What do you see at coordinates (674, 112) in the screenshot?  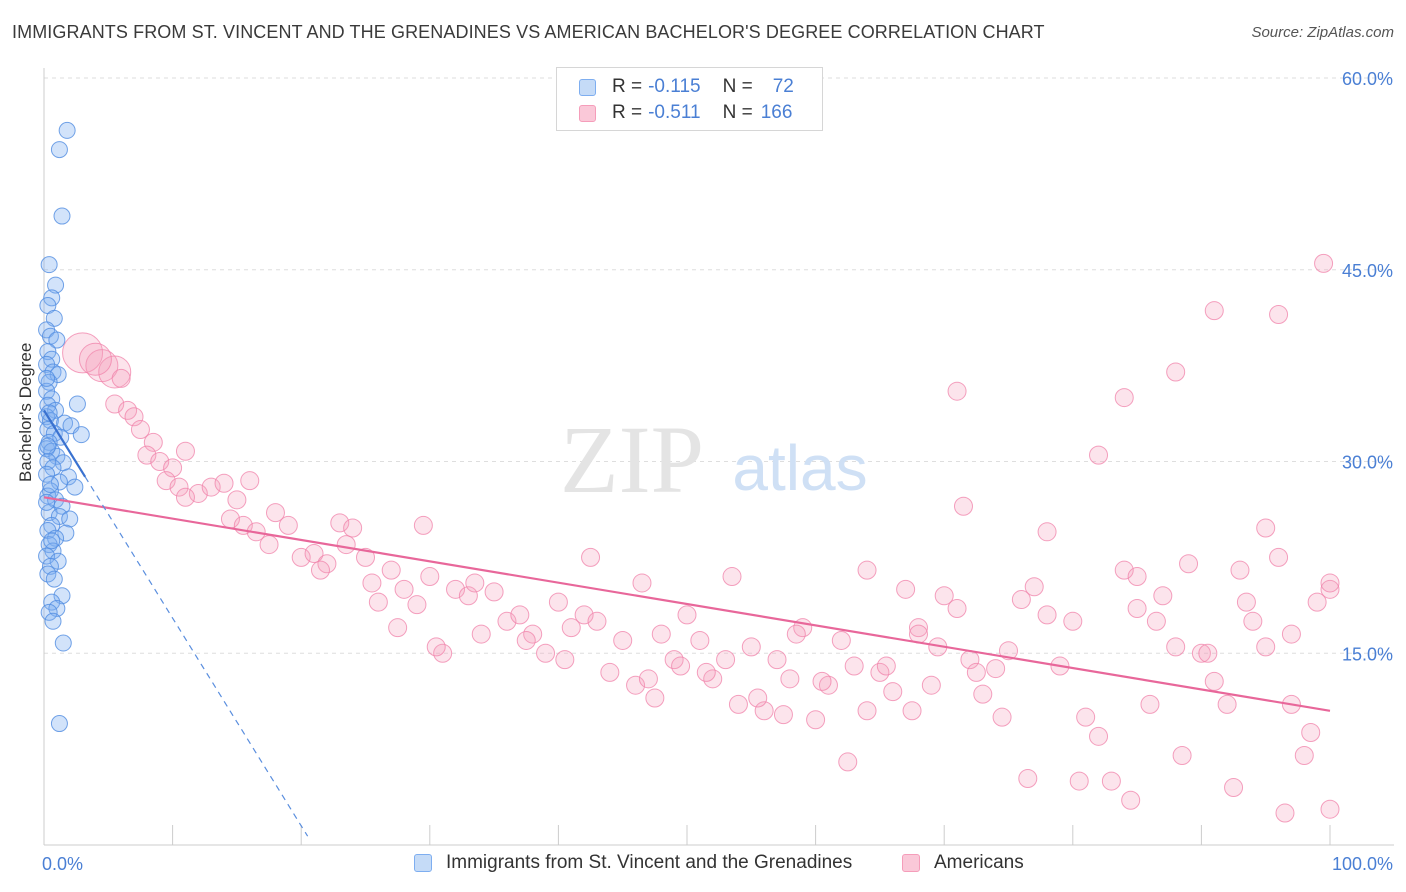 I see `legend-r-value: -0.511` at bounding box center [674, 112].